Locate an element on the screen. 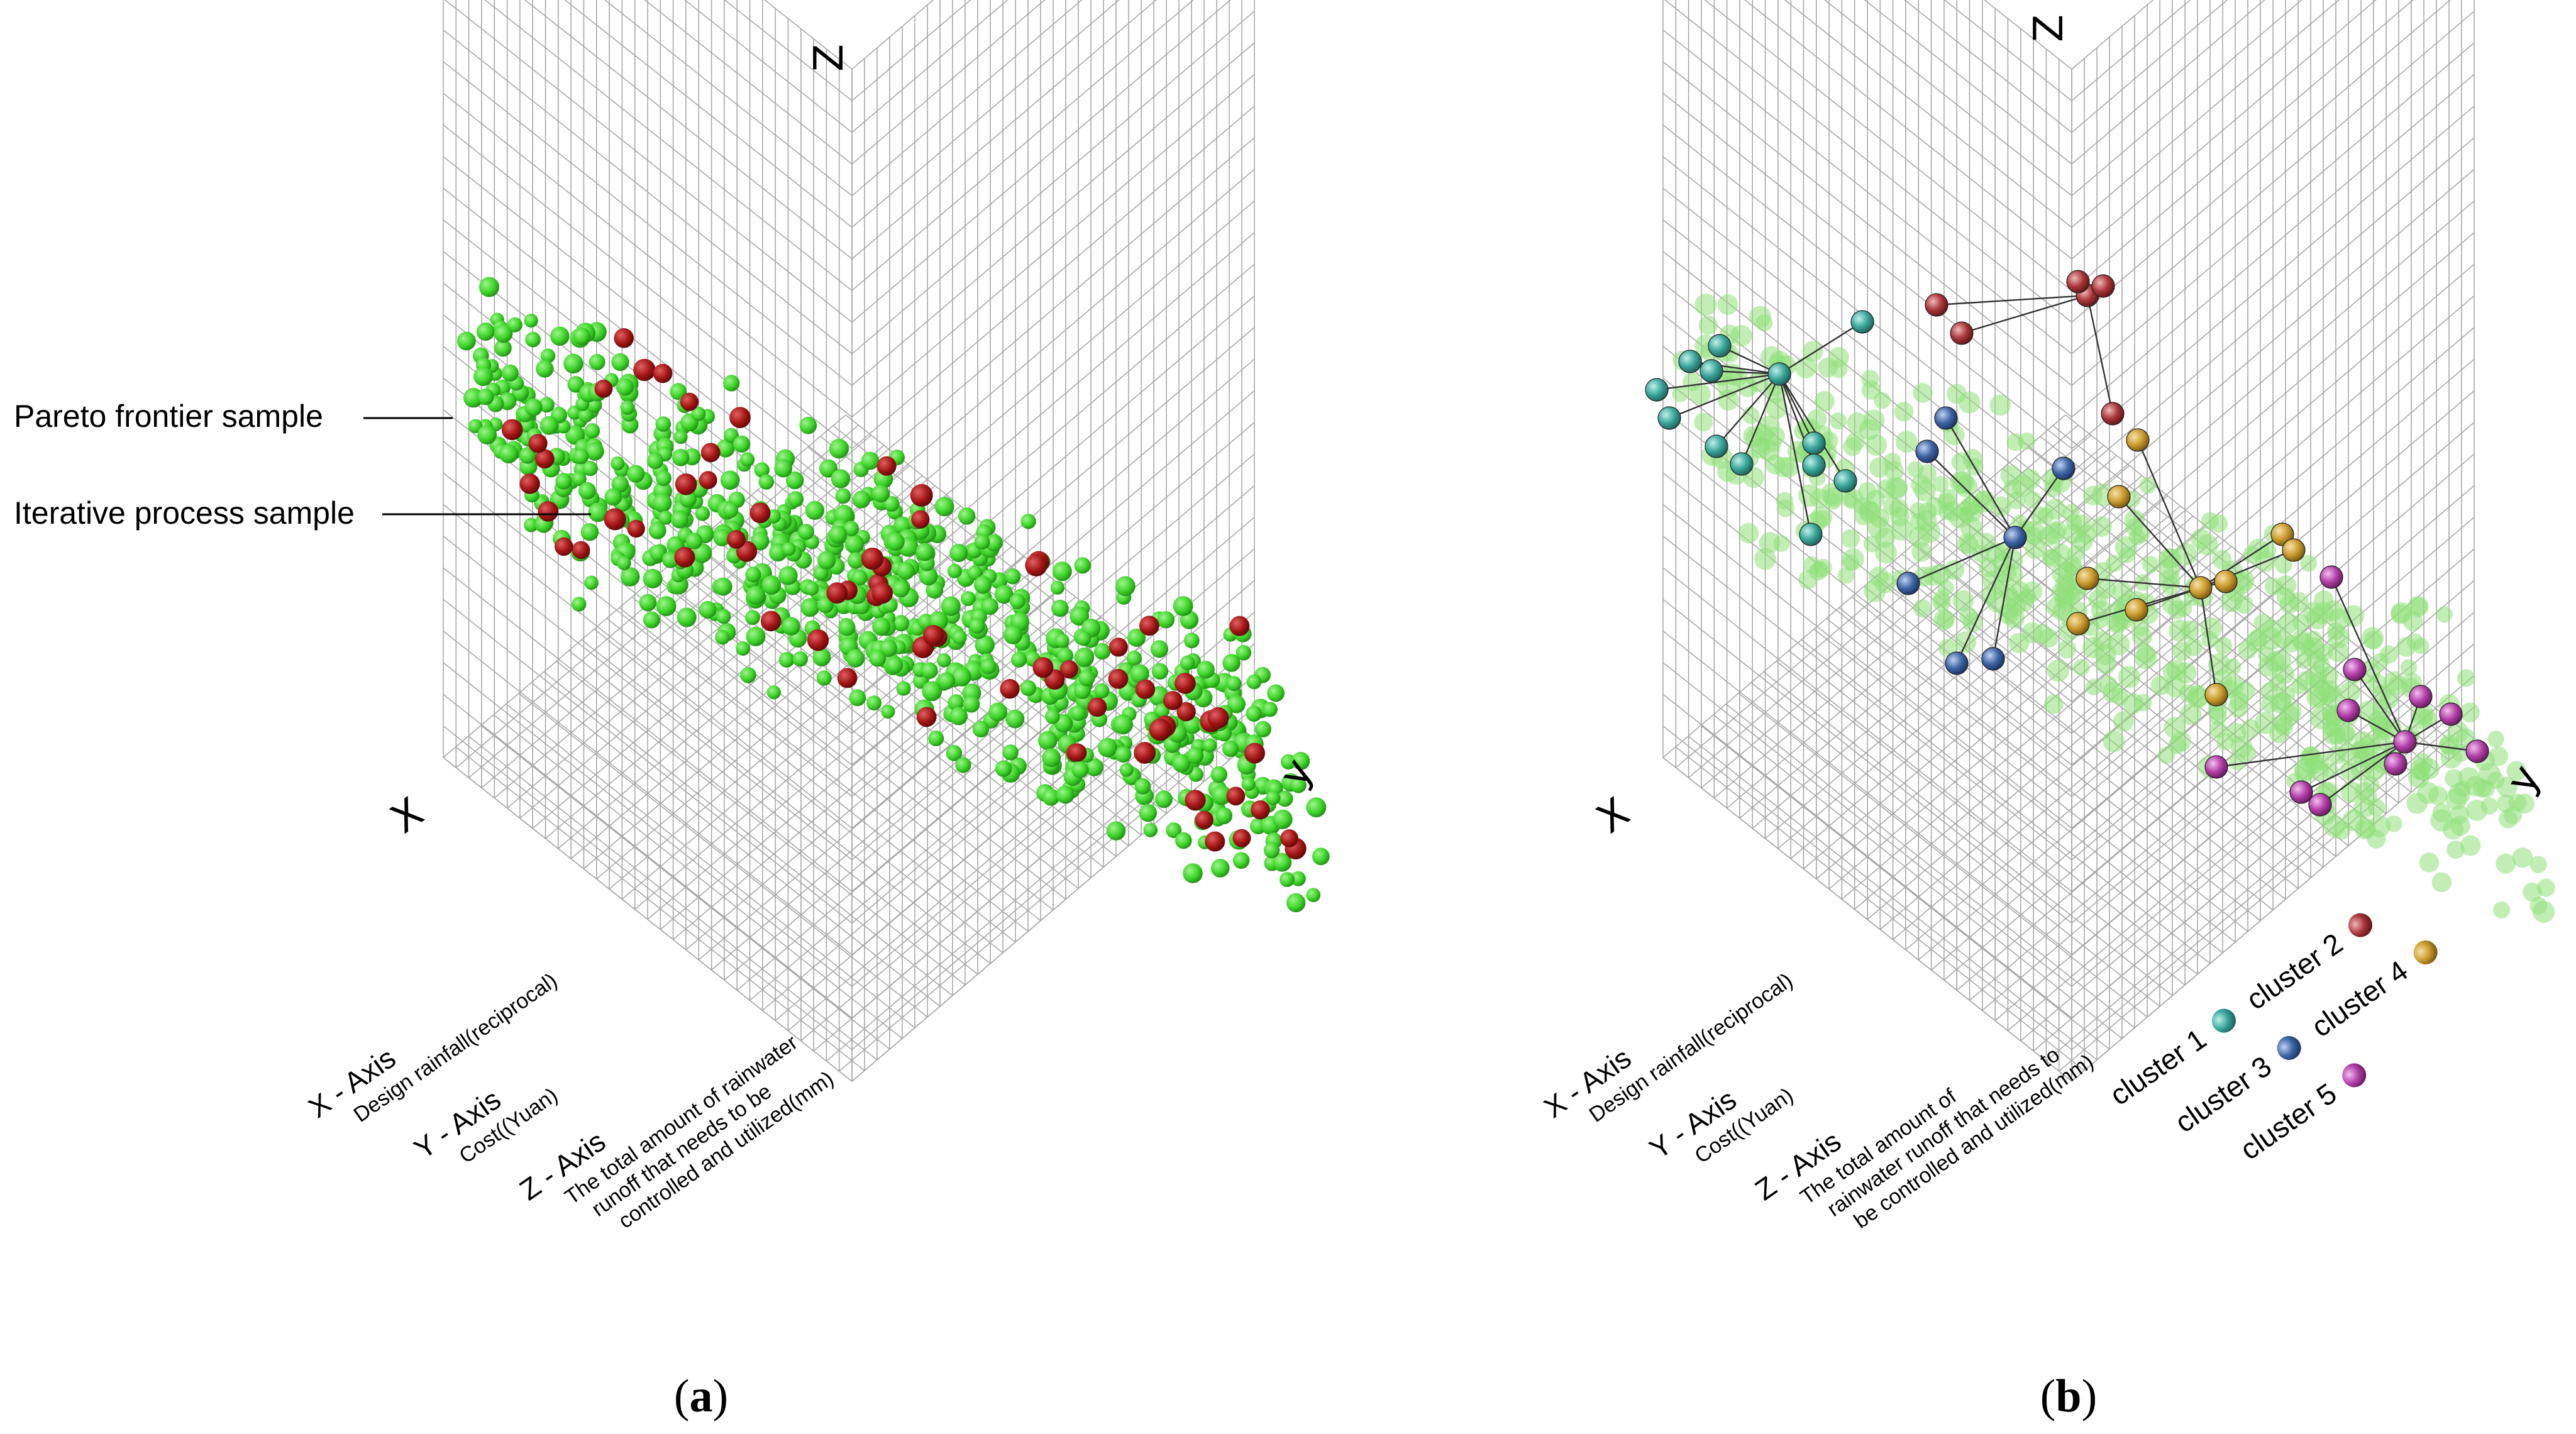 The height and width of the screenshot is (1434, 2576). cluster-2-link is located at coordinates (2024, 314).